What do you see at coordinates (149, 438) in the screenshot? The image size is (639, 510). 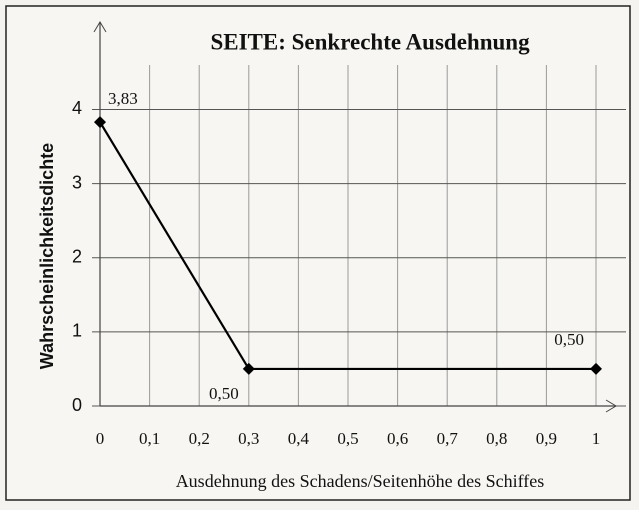 I see `x-tick-label: 0,1` at bounding box center [149, 438].